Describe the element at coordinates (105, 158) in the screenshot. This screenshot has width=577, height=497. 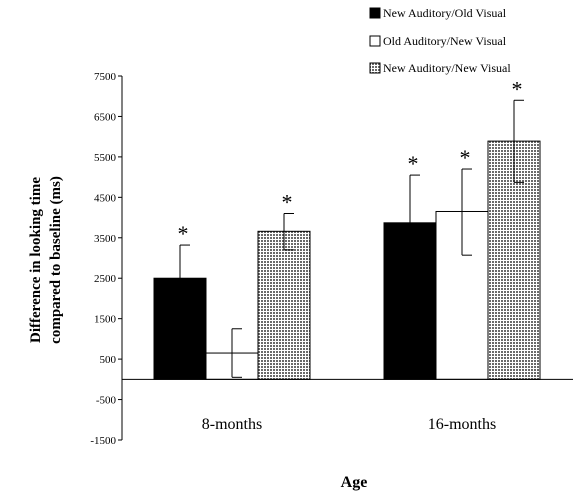
I see `y-tick-label: 5500` at that location.